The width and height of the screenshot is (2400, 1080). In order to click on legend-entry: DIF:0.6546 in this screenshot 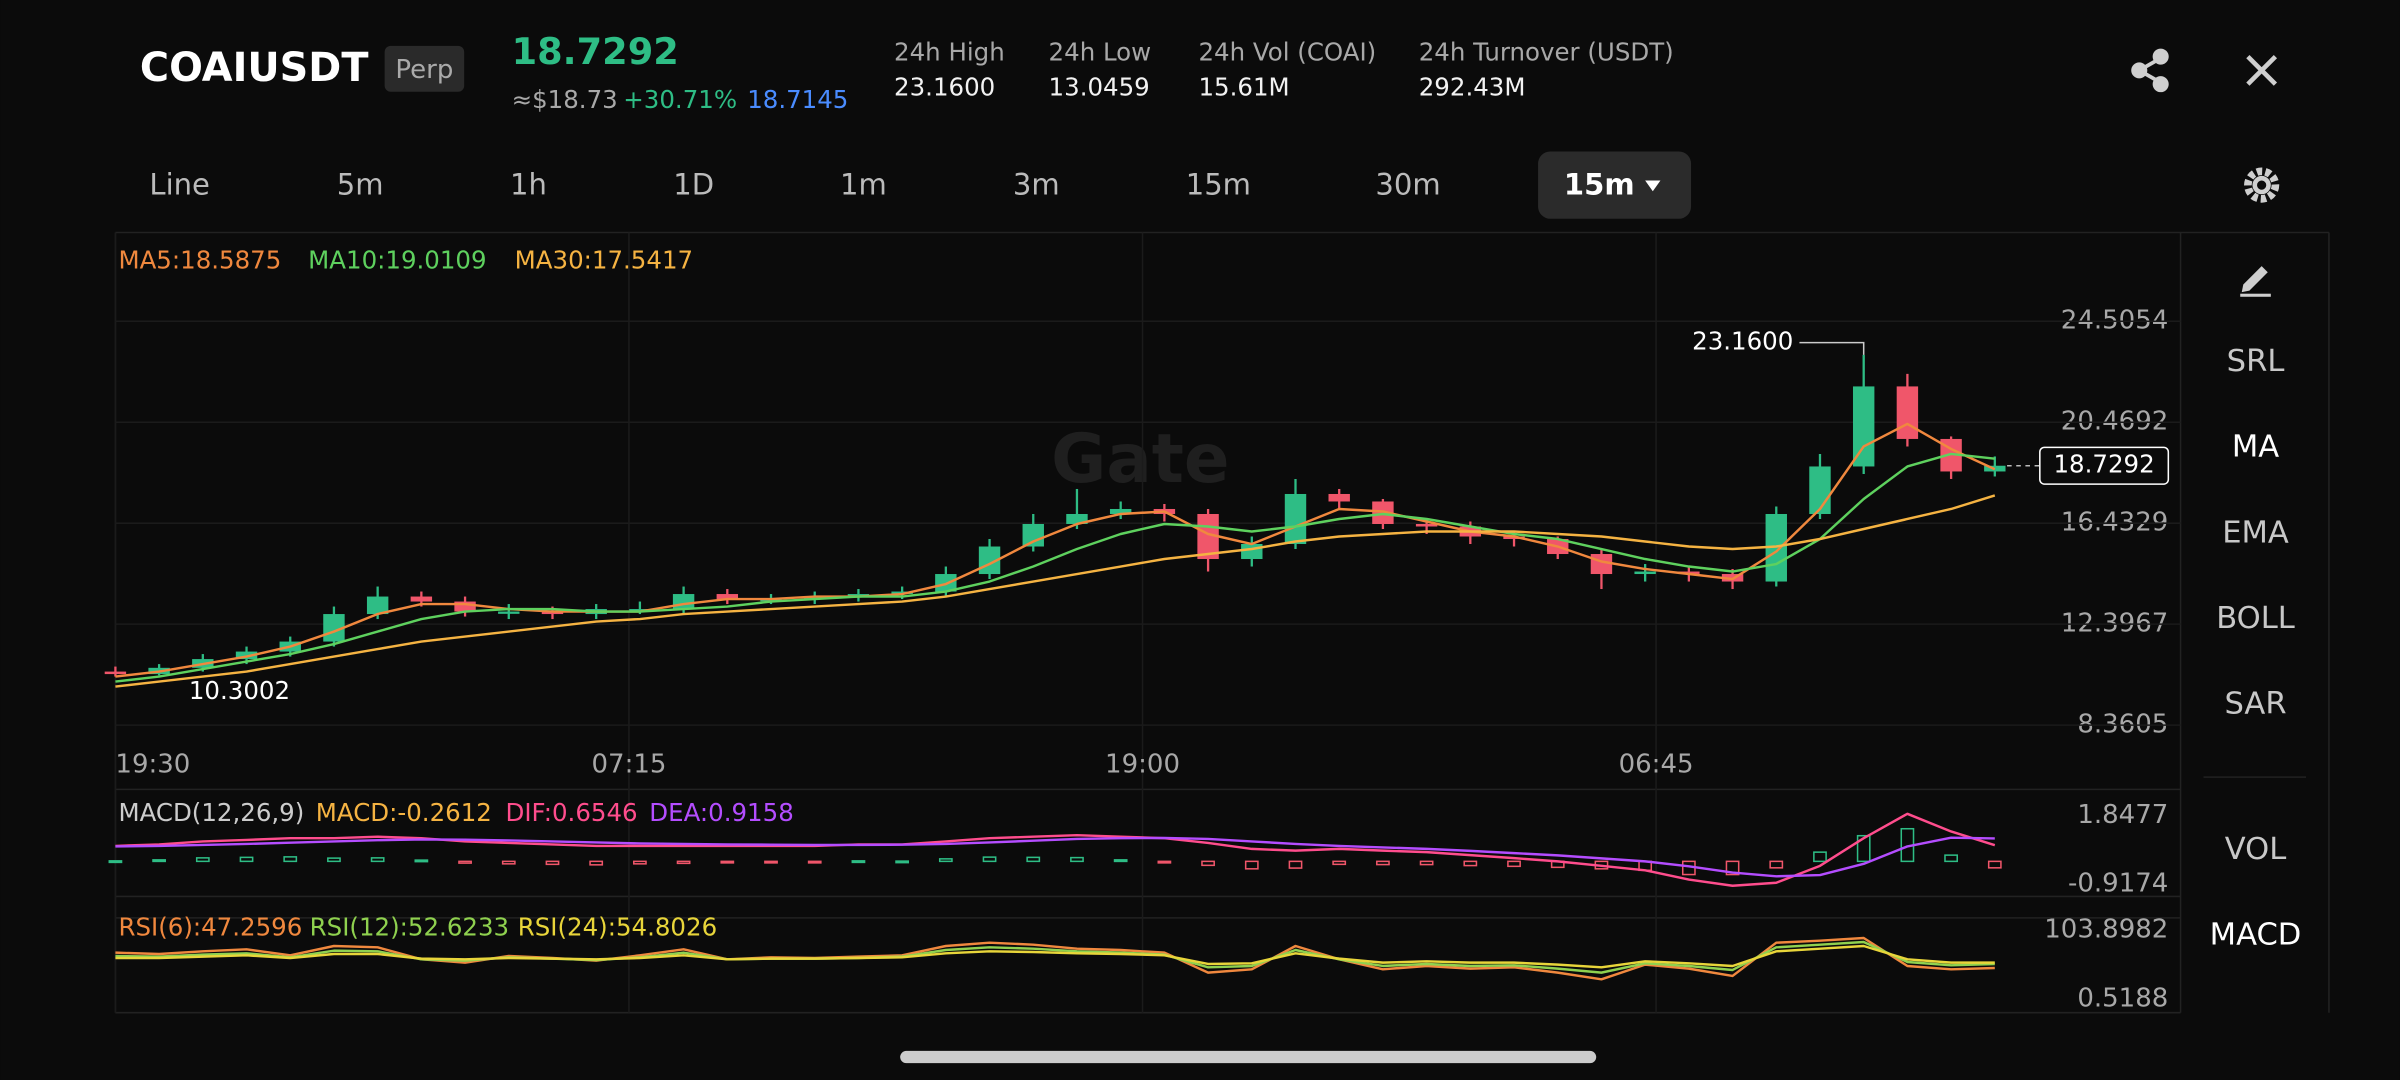, I will do `click(571, 812)`.